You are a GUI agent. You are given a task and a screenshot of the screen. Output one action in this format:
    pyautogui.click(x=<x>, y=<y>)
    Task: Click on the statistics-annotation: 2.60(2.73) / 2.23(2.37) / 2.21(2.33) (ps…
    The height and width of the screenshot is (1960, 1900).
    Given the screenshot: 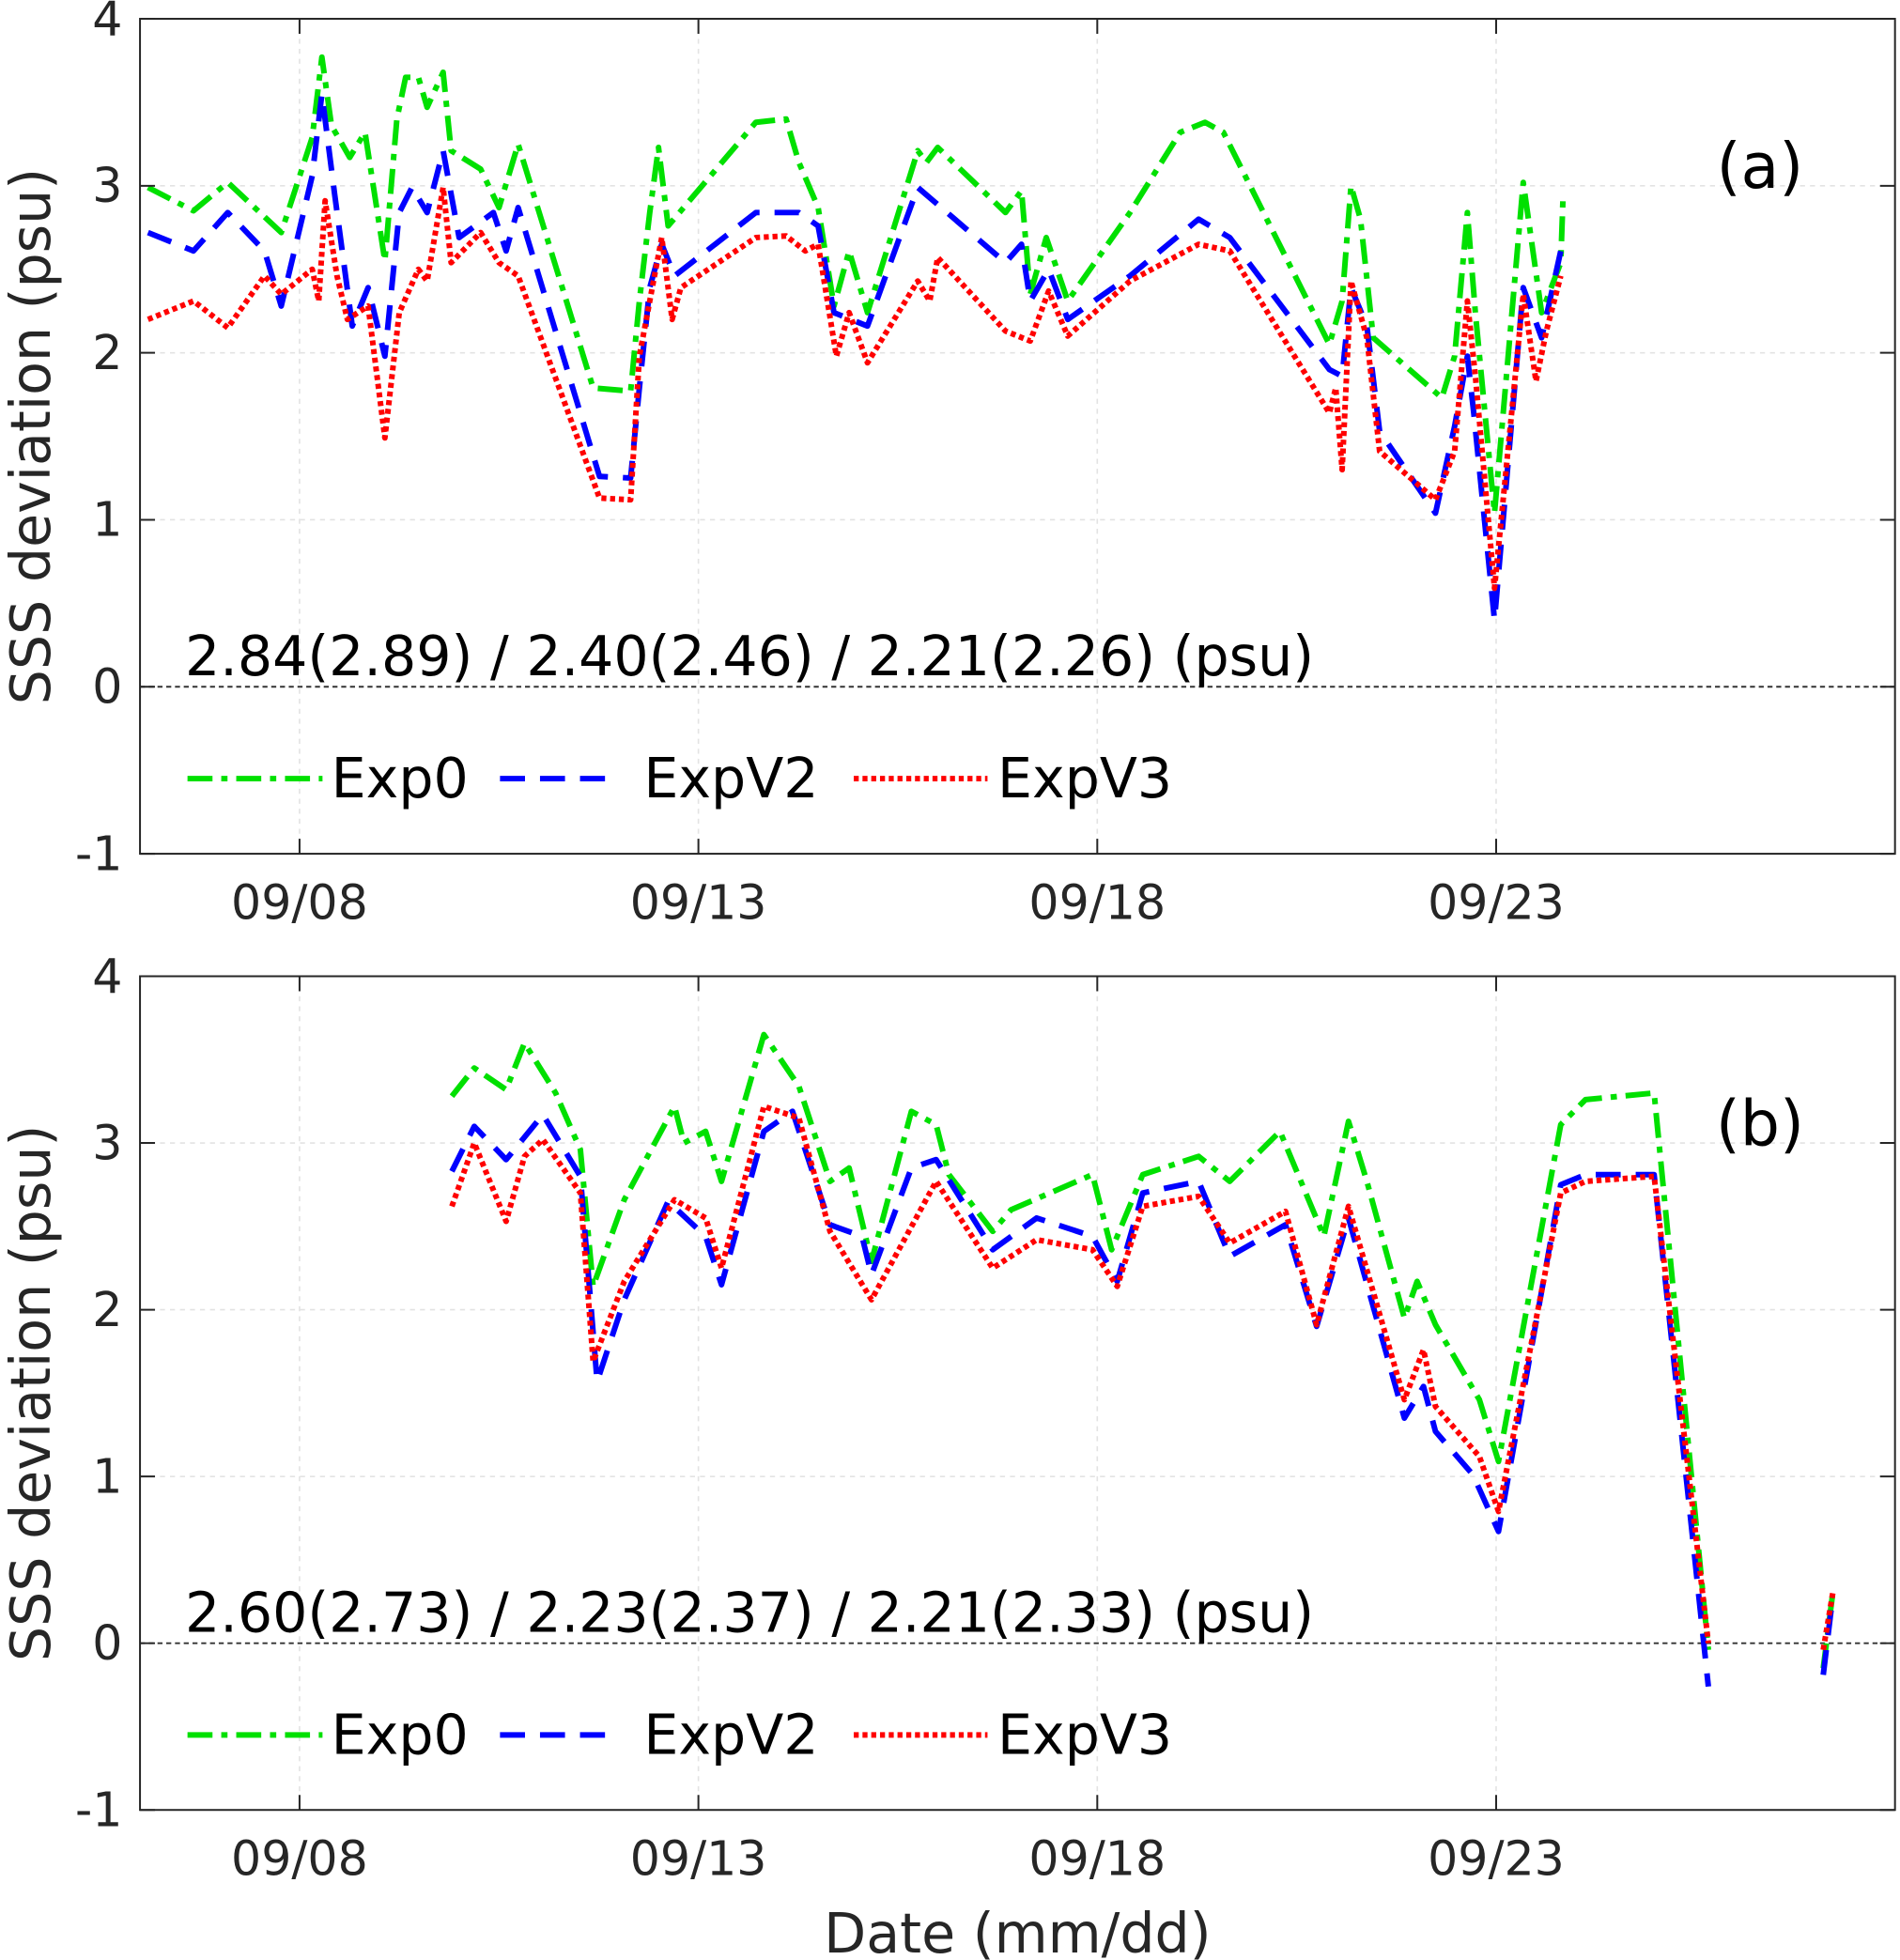 What is the action you would take?
    pyautogui.click(x=749, y=1613)
    